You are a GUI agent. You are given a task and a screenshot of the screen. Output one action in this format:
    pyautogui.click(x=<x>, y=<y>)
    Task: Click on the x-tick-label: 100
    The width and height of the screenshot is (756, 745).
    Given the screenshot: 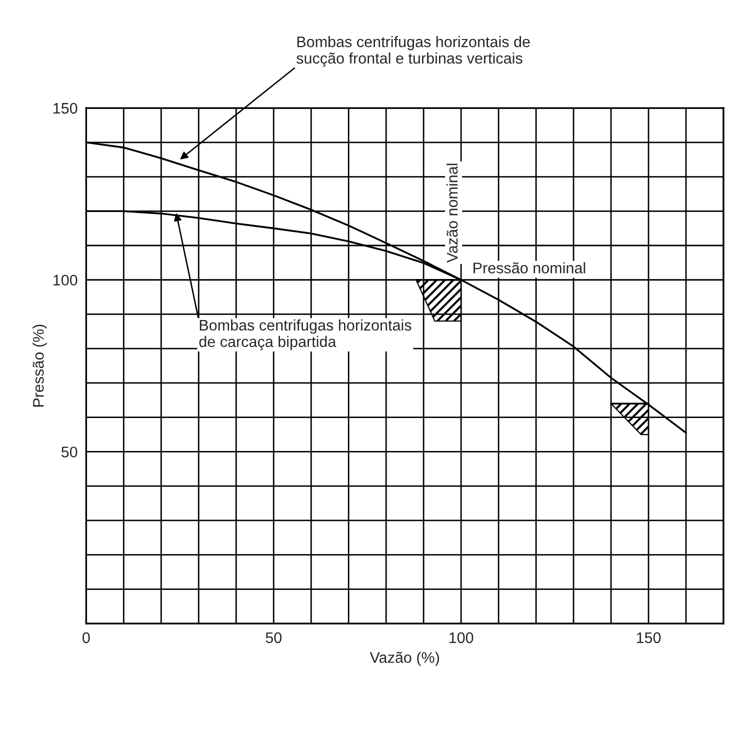 What is the action you would take?
    pyautogui.click(x=461, y=638)
    